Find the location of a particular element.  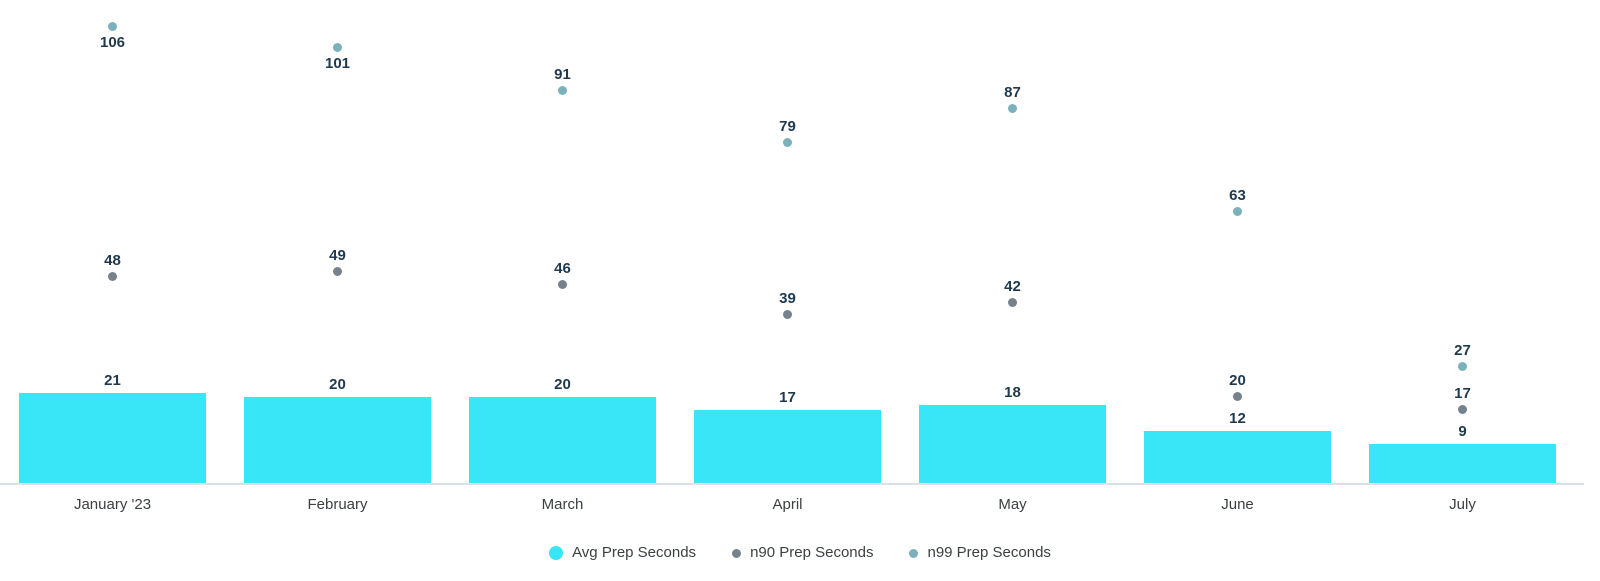

n99-value-label: 106 is located at coordinates (112, 42).